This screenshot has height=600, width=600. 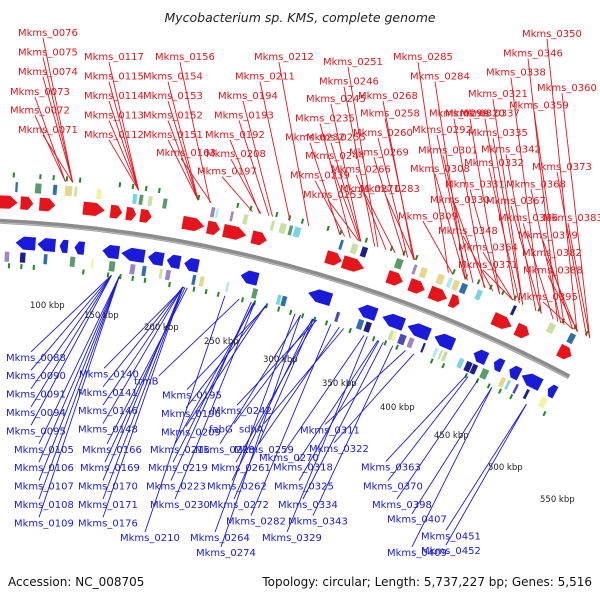 What do you see at coordinates (48, 52) in the screenshot?
I see `forward-gene-label: Mkms_0075` at bounding box center [48, 52].